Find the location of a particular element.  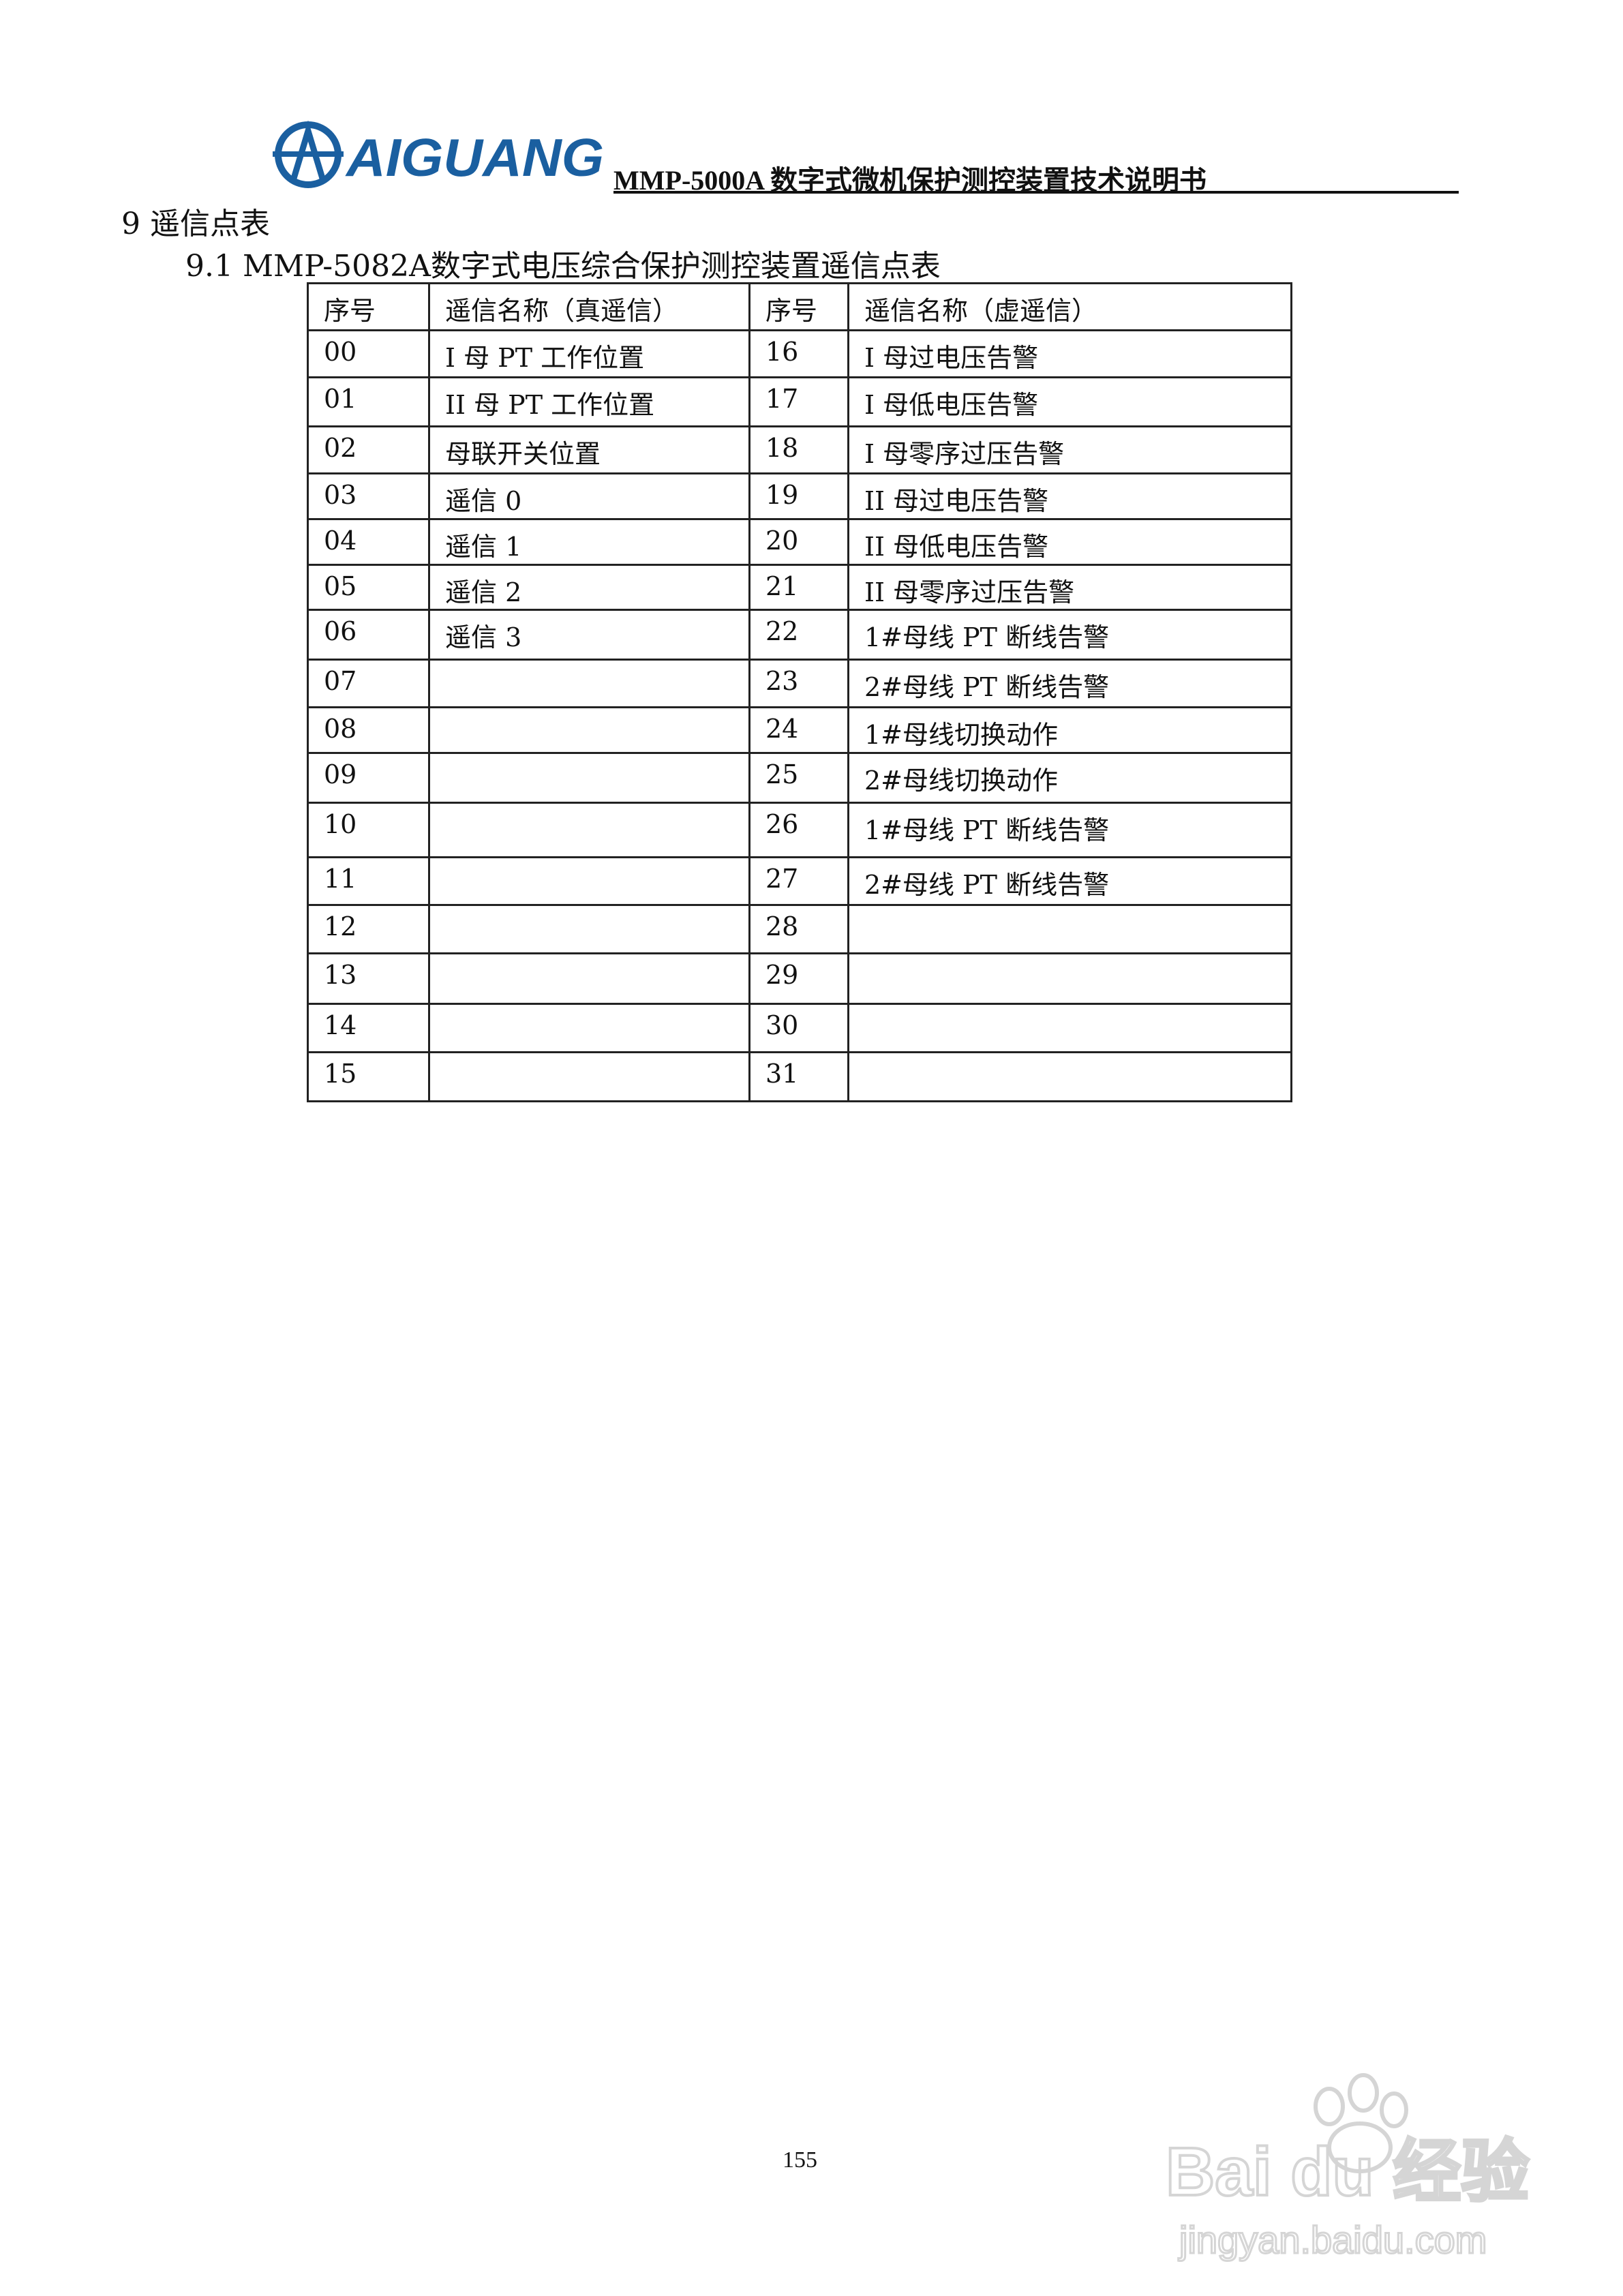

signal-name-cell: 遥信 3 is located at coordinates (589, 635).